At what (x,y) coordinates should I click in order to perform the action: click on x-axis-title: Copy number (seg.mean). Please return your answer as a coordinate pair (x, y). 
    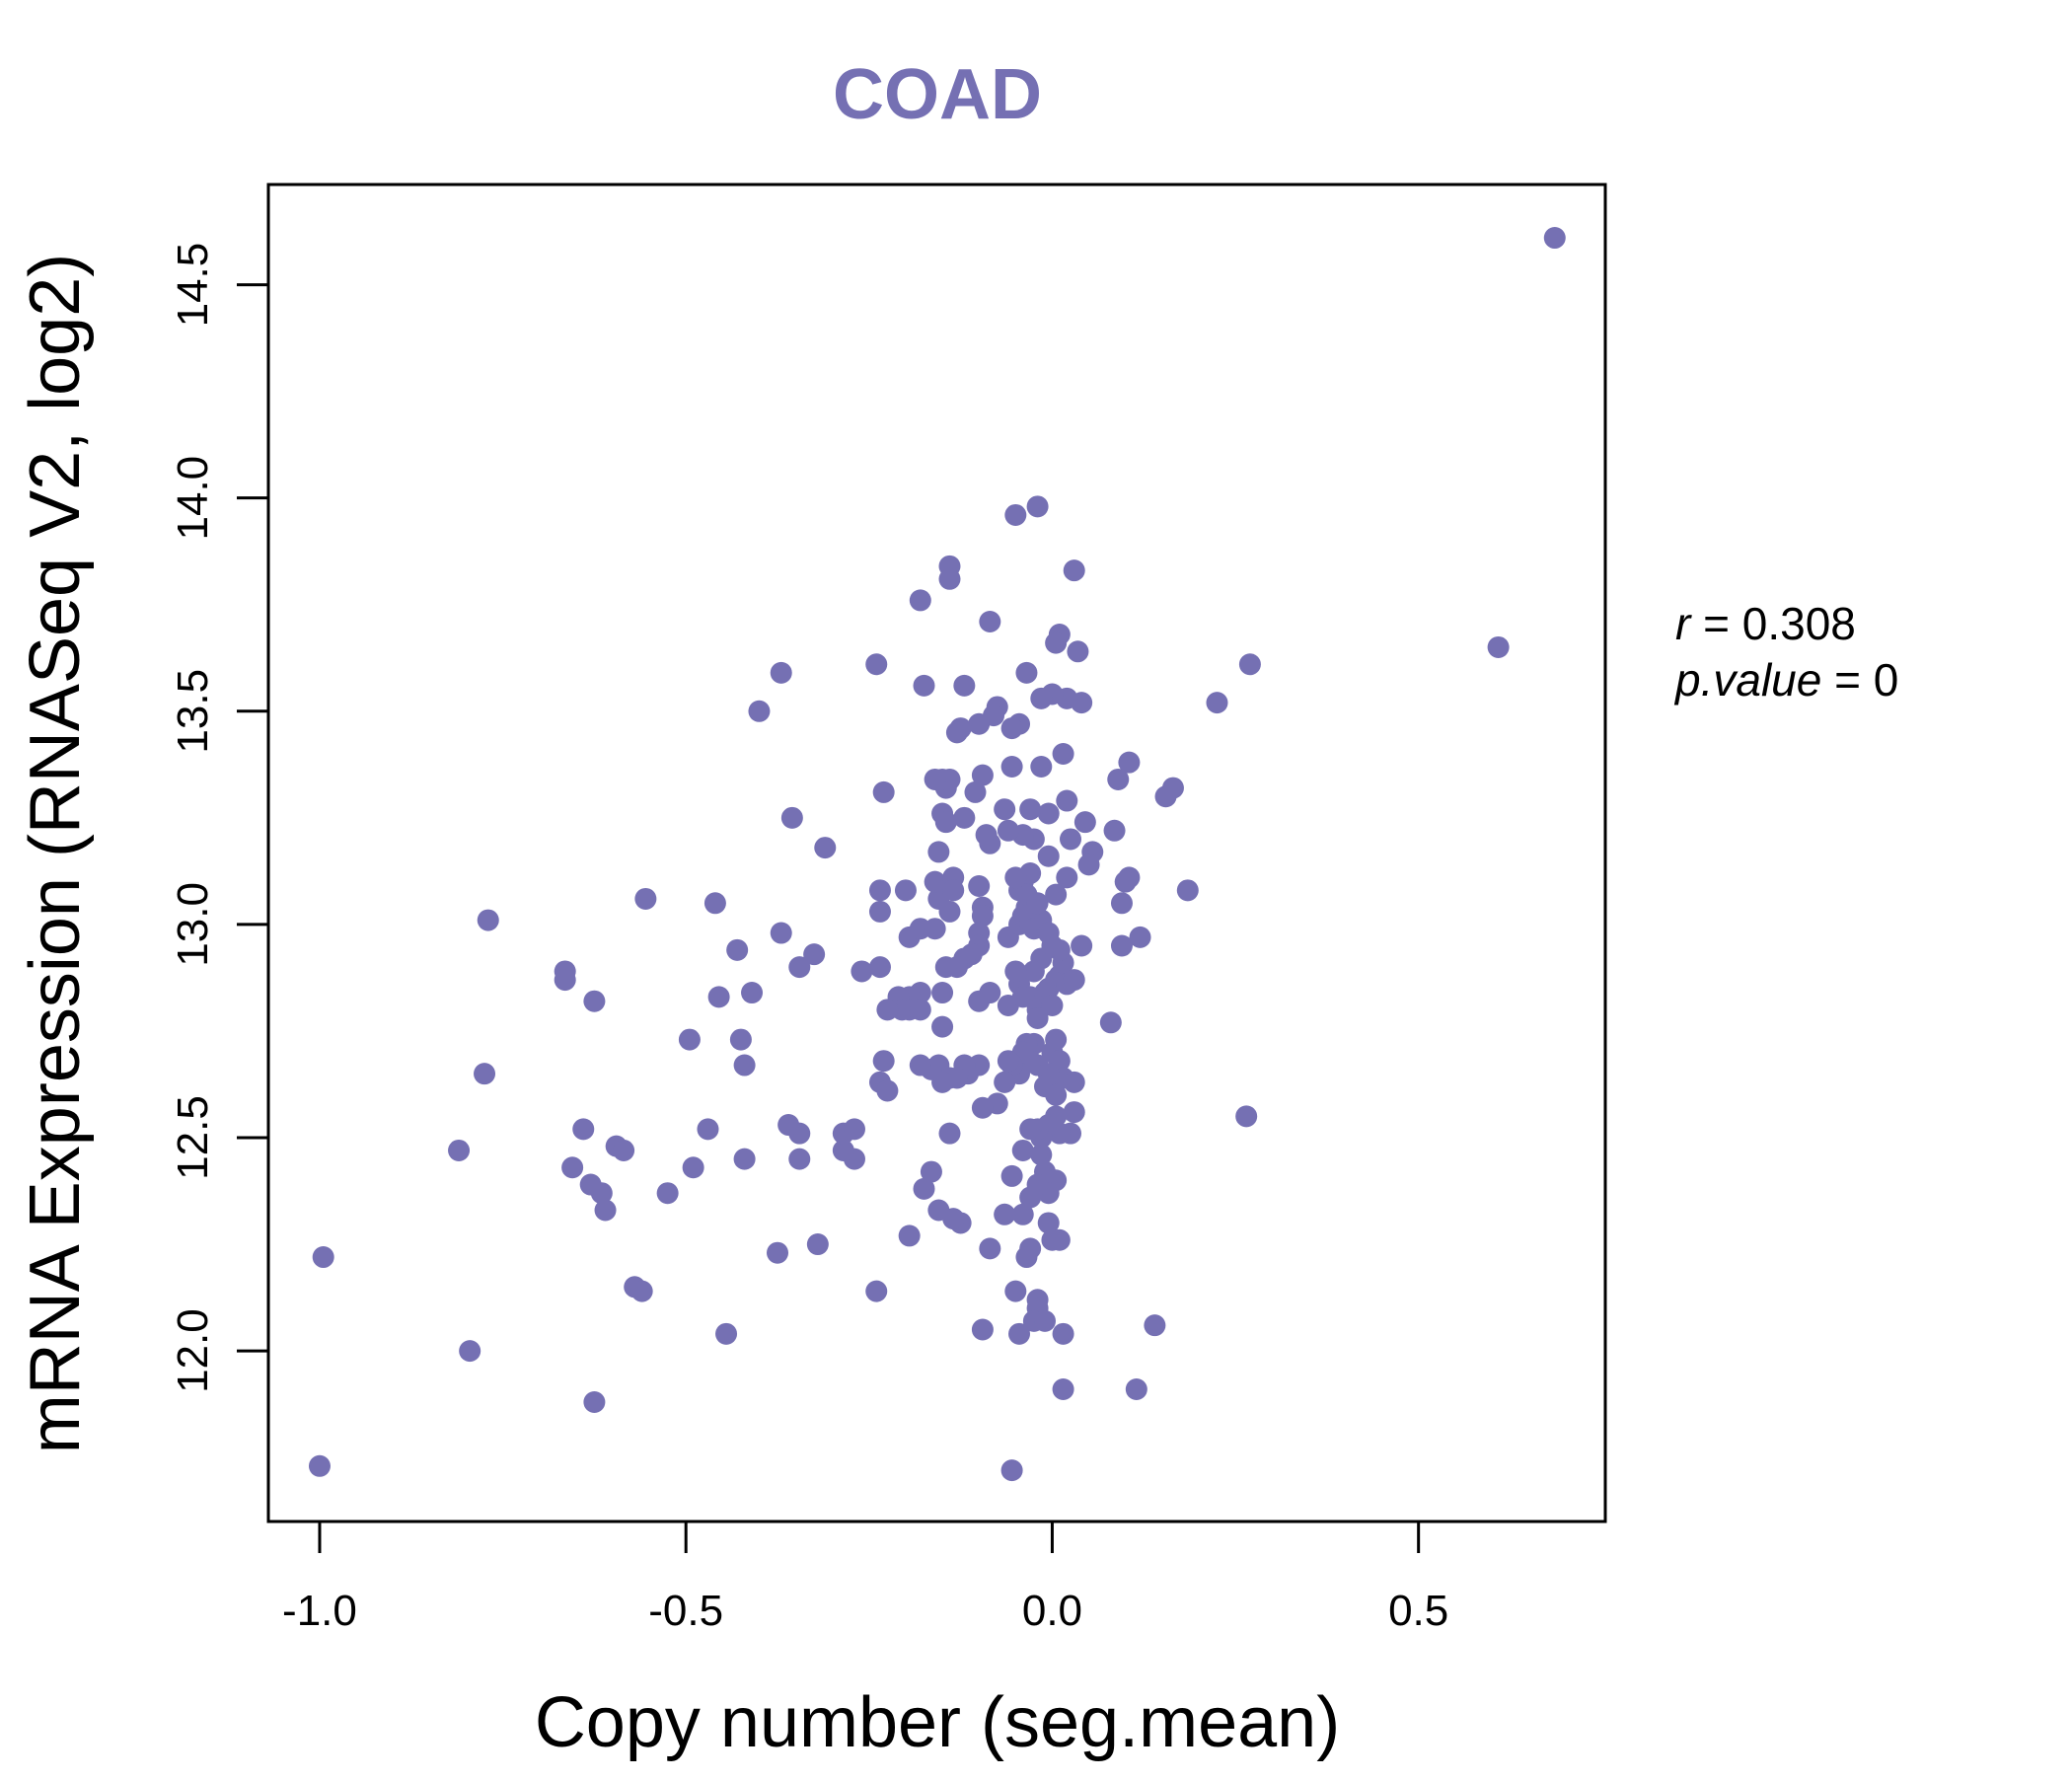
    Looking at the image, I should click on (938, 1722).